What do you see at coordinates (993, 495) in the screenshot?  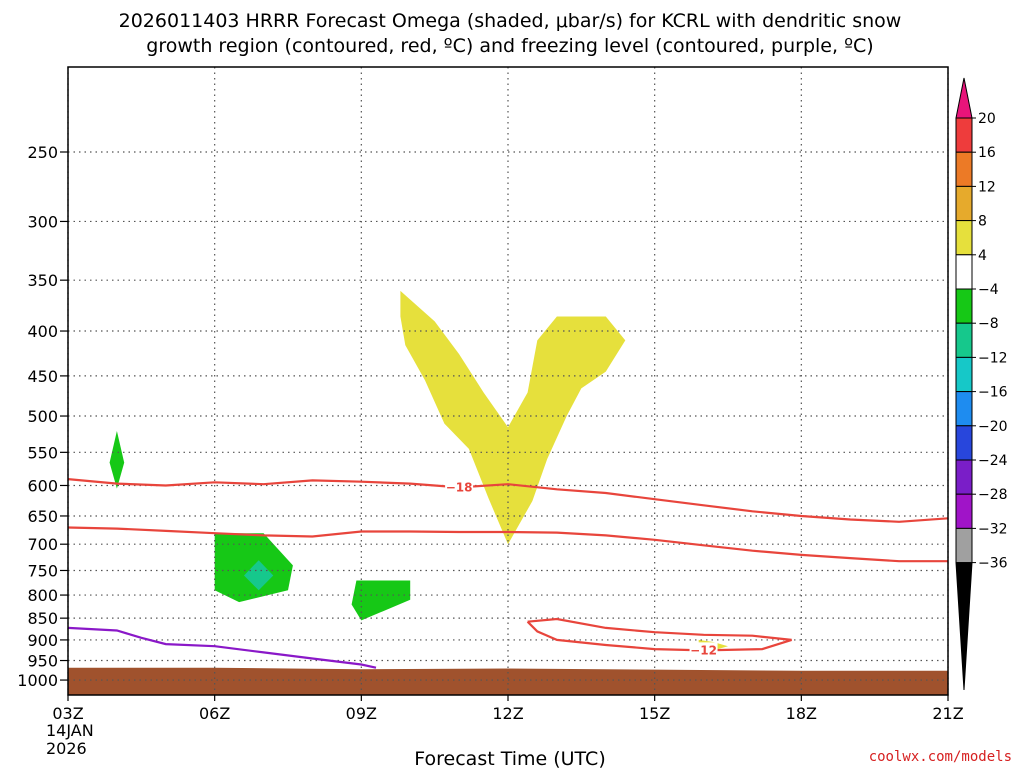 I see `colorbar-tick-label-11: −28` at bounding box center [993, 495].